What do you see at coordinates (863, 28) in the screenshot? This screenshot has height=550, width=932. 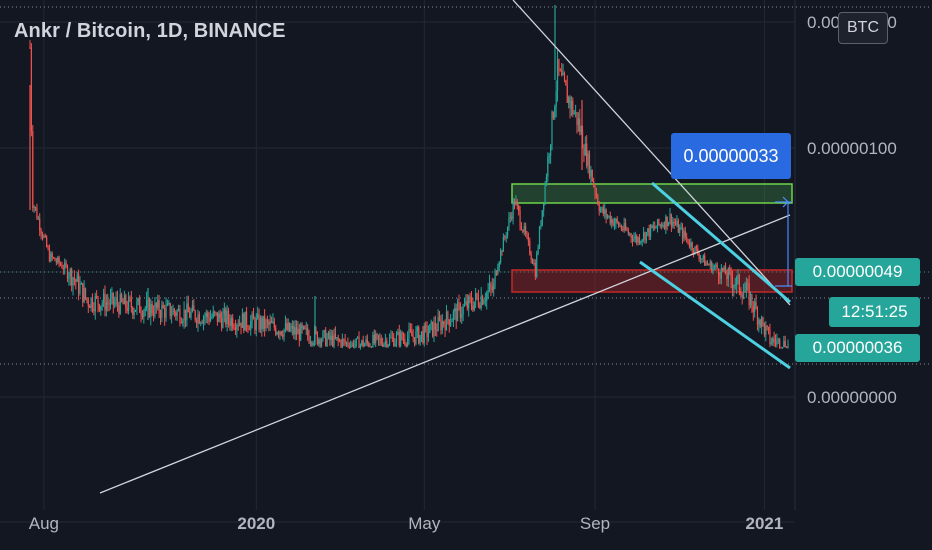 I see `currency-toggle-button: BTC` at bounding box center [863, 28].